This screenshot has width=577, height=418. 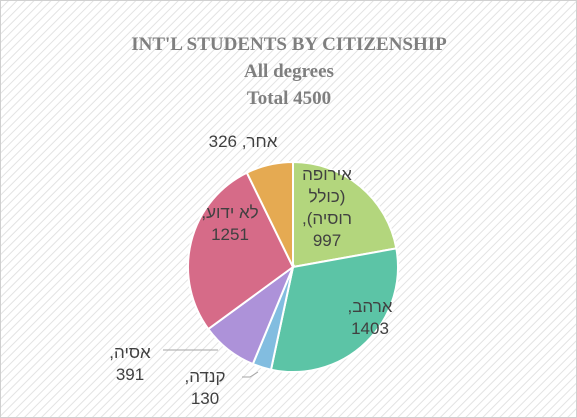 I want to click on data-label: אירופה (כולל רוסיה), 997, so click(x=327, y=207).